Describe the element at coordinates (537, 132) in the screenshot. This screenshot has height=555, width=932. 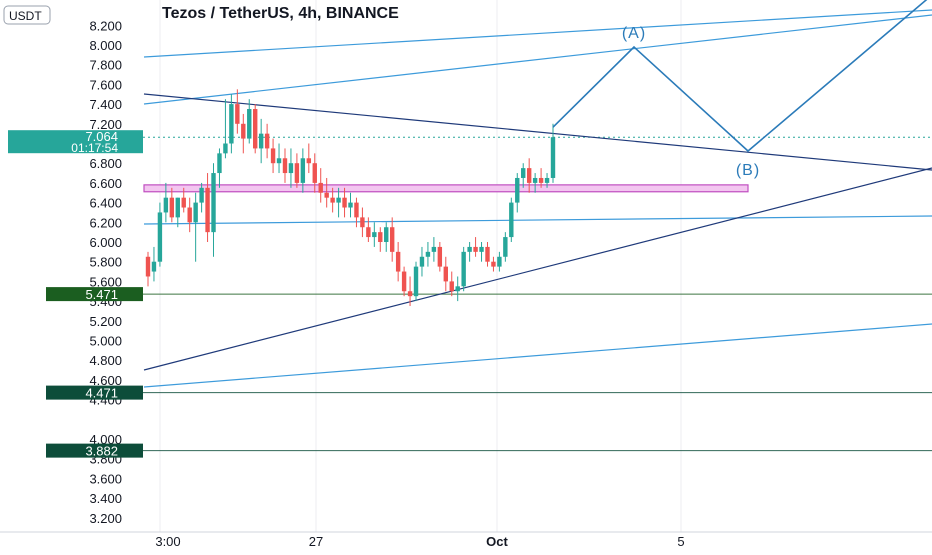
I see `resistance-trendline` at that location.